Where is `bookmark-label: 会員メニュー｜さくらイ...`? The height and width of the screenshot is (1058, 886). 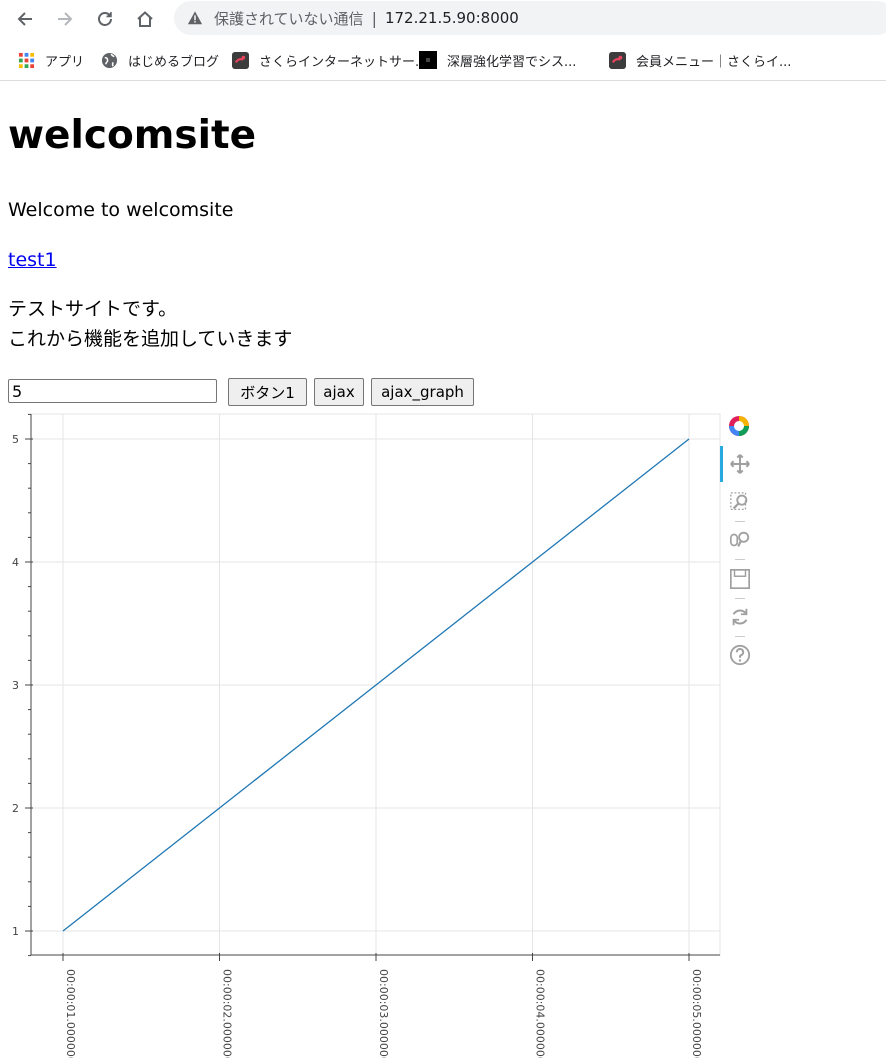
bookmark-label: 会員メニュー｜さくらイ... is located at coordinates (714, 62).